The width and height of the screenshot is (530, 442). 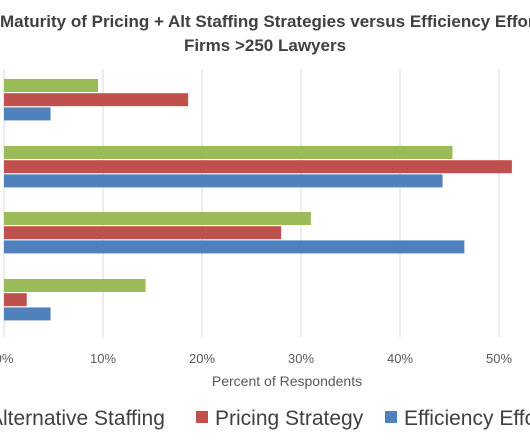 I want to click on x-tick-label: 0%, so click(x=7, y=358).